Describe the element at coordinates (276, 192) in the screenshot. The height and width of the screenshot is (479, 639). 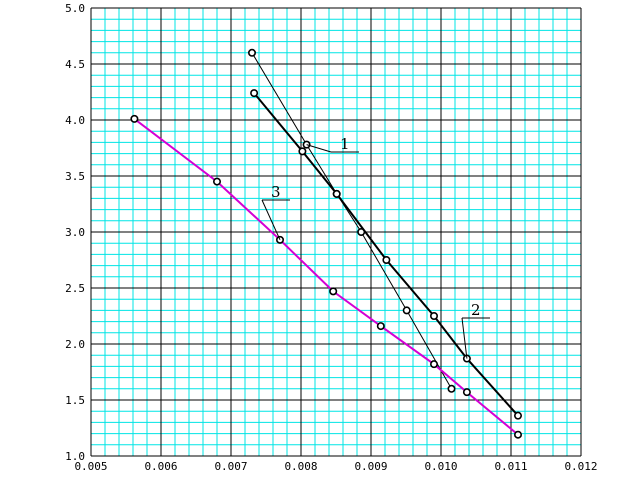
I see `annotation-label-3: 3` at that location.